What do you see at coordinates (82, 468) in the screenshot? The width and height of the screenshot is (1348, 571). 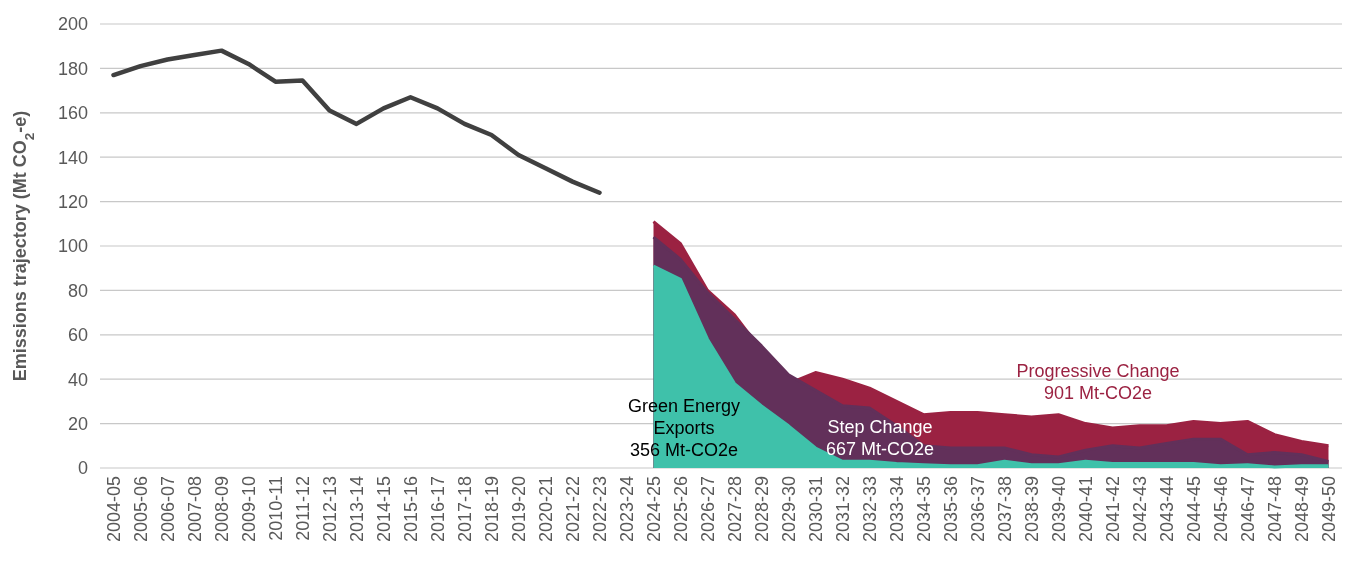 I see `y-tick-label: 0` at bounding box center [82, 468].